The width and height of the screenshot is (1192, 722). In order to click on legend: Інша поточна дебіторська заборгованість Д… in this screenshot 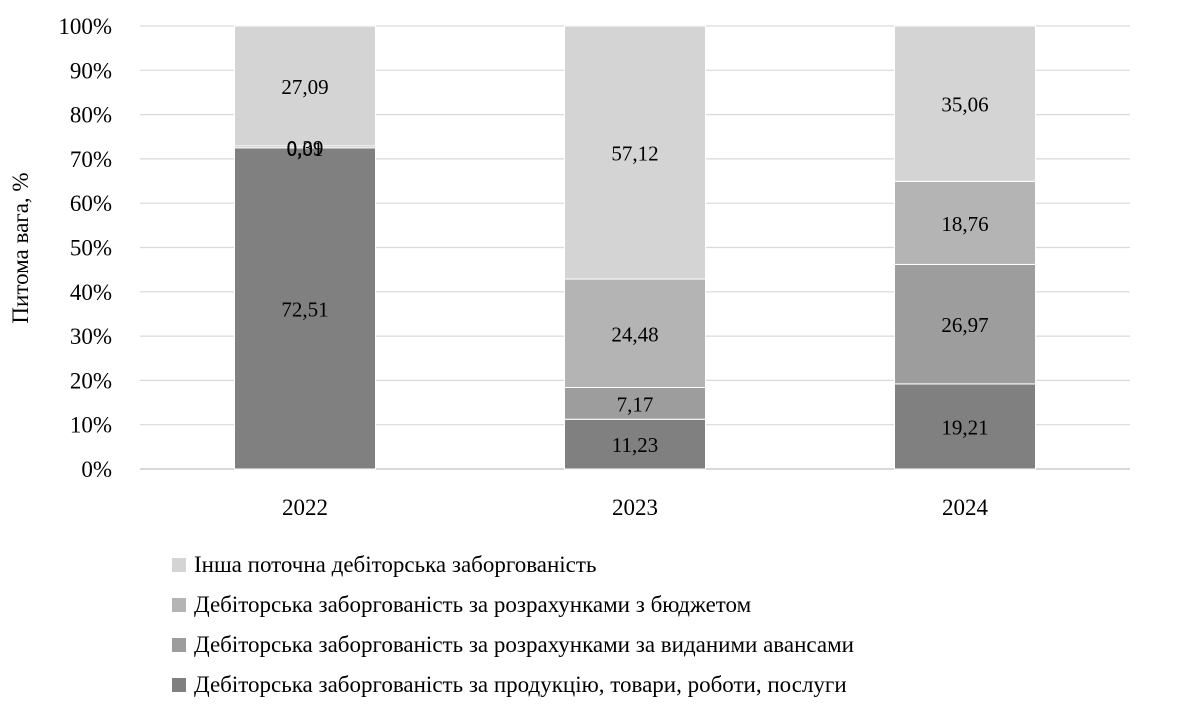, I will do `click(513, 625)`.